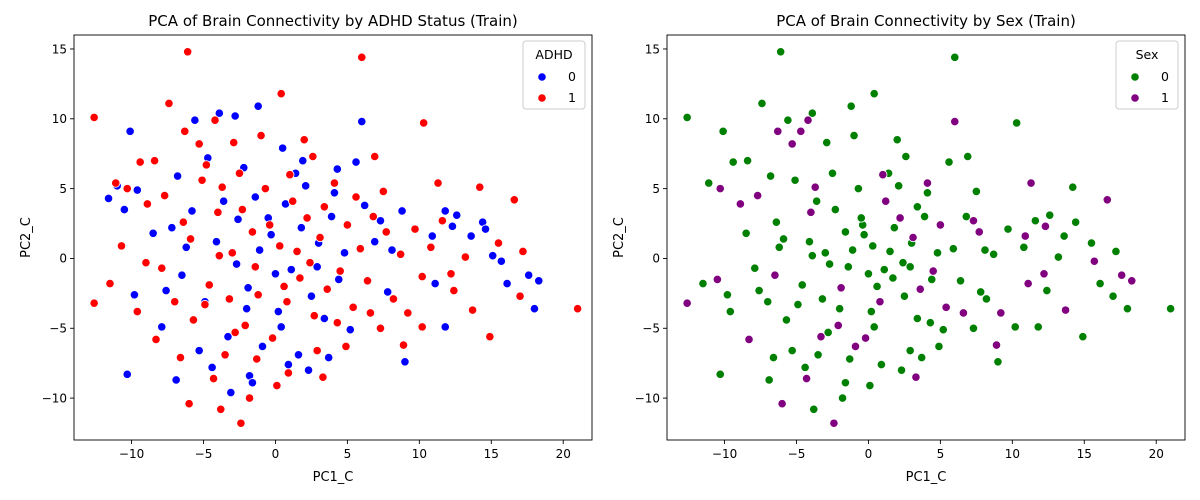 The image size is (1200, 500). I want to click on x-tick-label: 10, so click(1012, 454).